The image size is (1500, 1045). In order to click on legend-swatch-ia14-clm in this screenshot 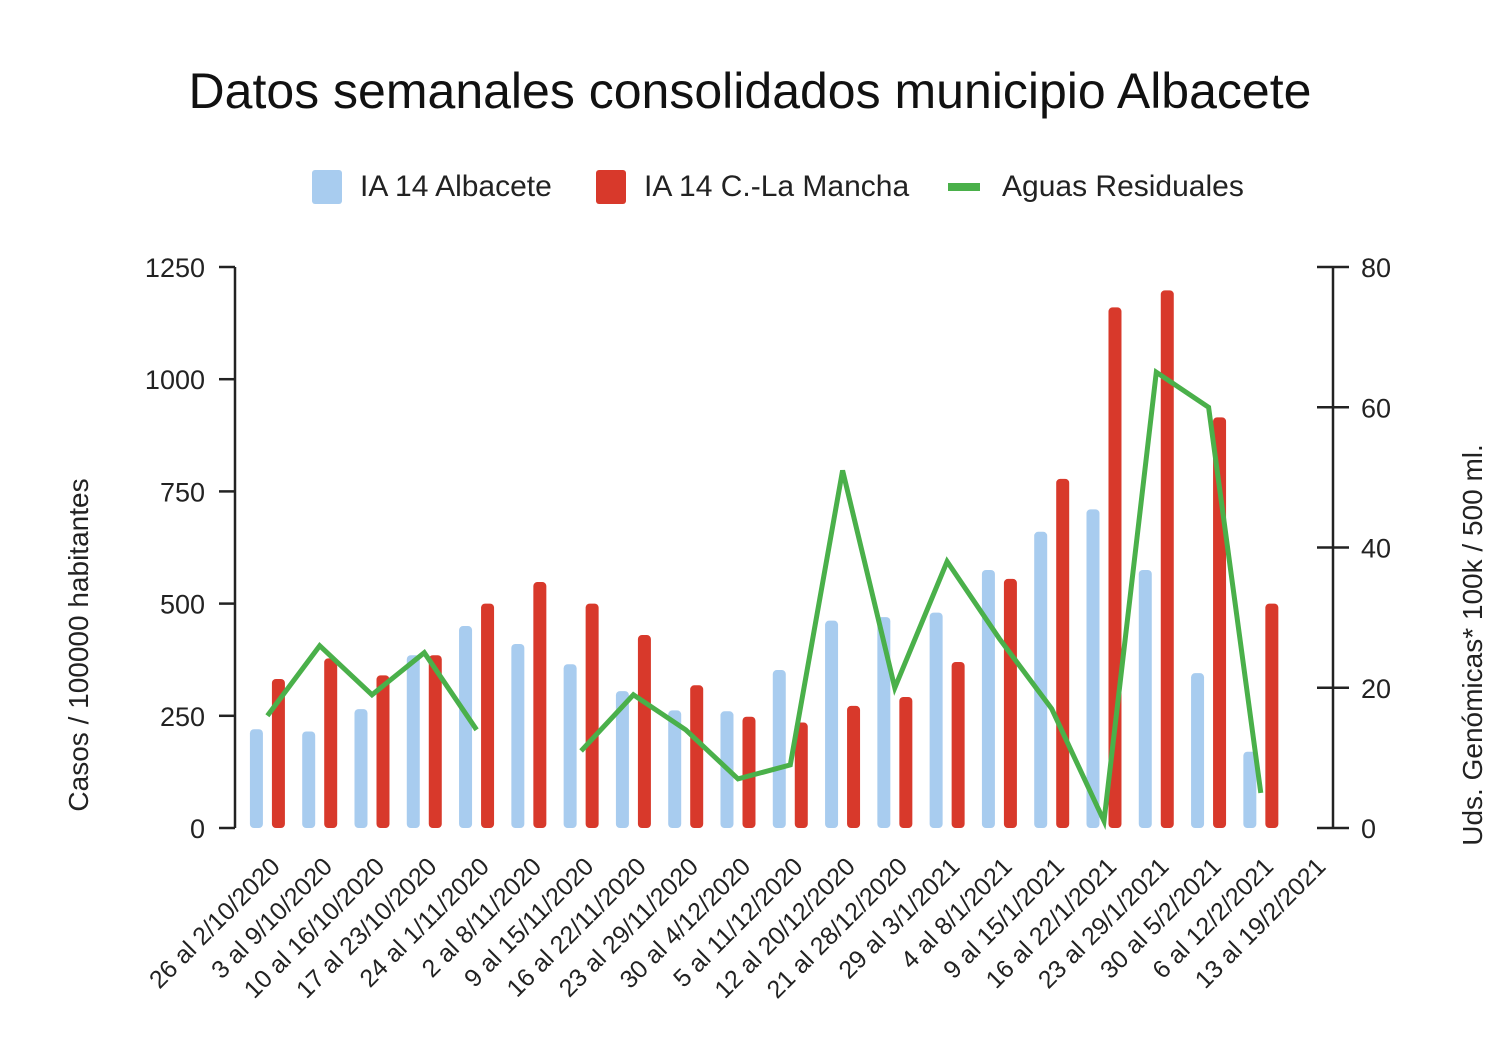, I will do `click(611, 187)`.